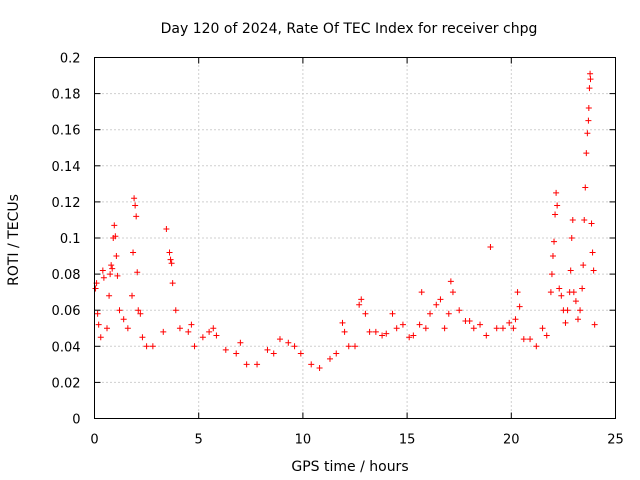 This screenshot has height=480, width=640. I want to click on y-tick-label: 0.16, so click(66, 131).